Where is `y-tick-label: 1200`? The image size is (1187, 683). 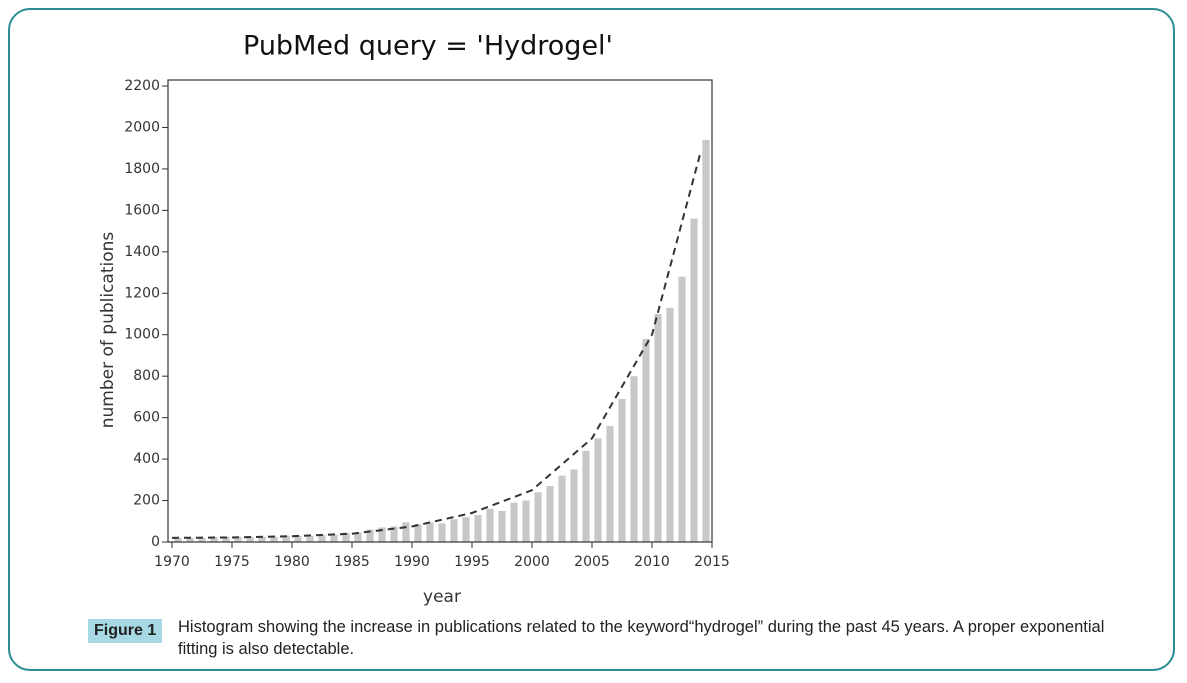 y-tick-label: 1200 is located at coordinates (142, 293).